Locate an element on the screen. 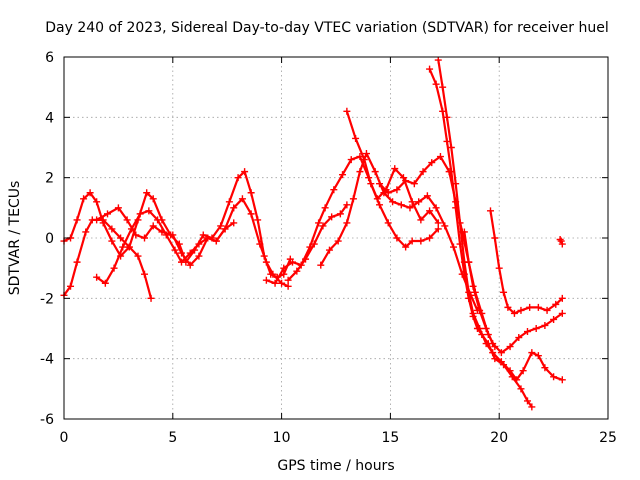 The height and width of the screenshot is (480, 640). x-tick-label: 15 is located at coordinates (390, 438).